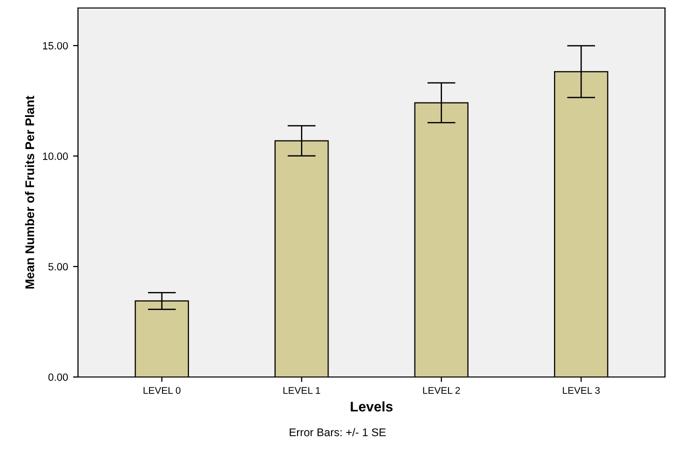 This screenshot has height=452, width=675. I want to click on x-tick-label: LEVEL 1, so click(301, 390).